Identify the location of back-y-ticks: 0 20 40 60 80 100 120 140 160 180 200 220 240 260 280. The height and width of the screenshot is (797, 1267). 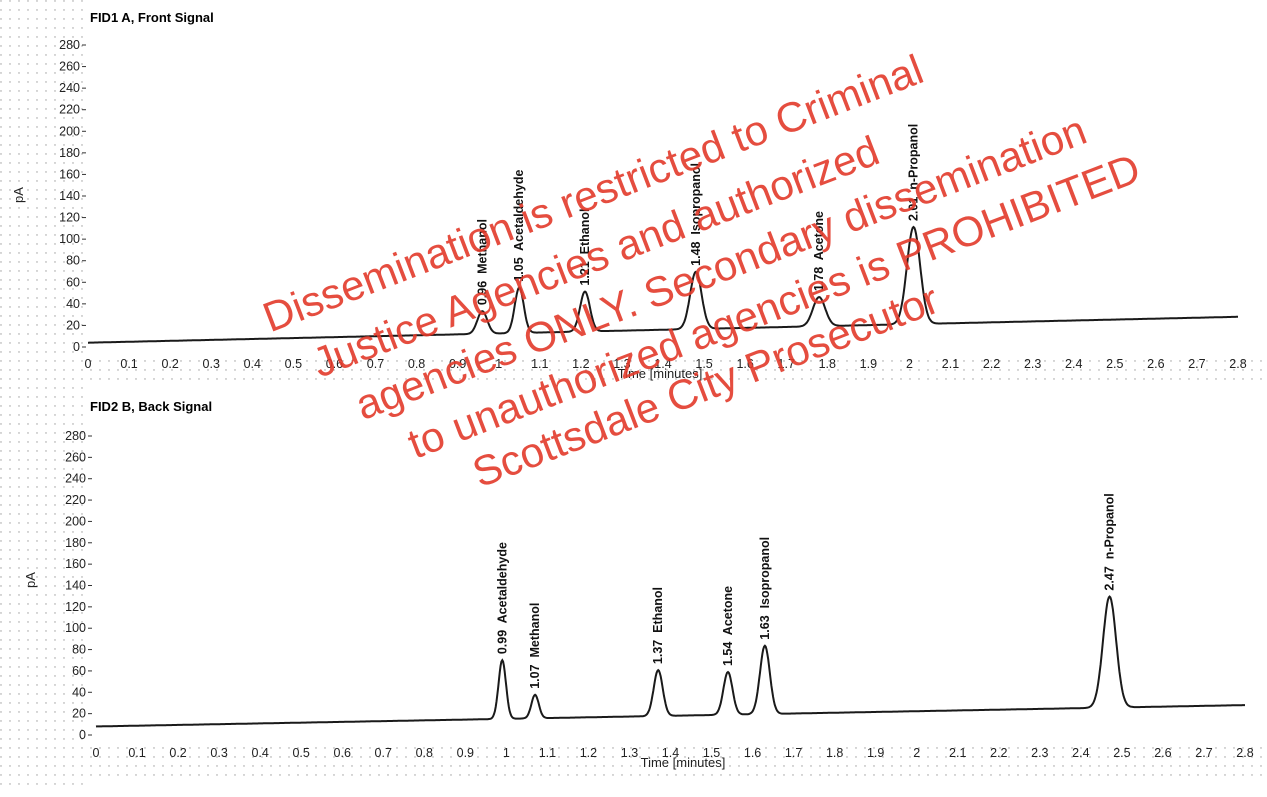
(78, 585).